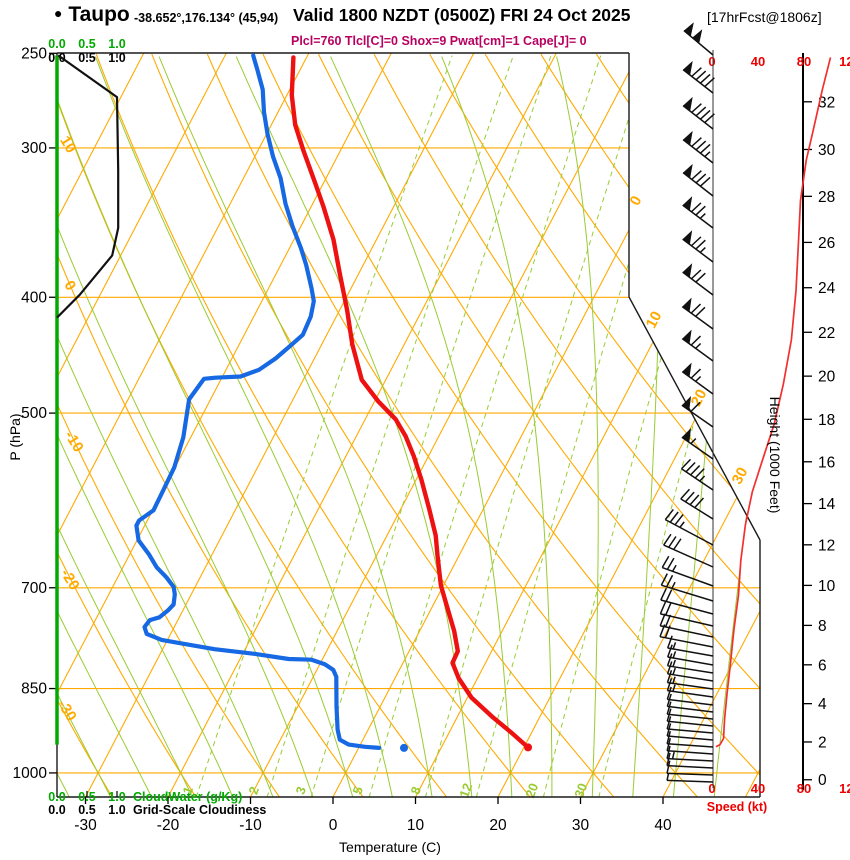 This screenshot has height=860, width=850. What do you see at coordinates (531, 790) in the screenshot?
I see `mixing-ratio-label: 20` at bounding box center [531, 790].